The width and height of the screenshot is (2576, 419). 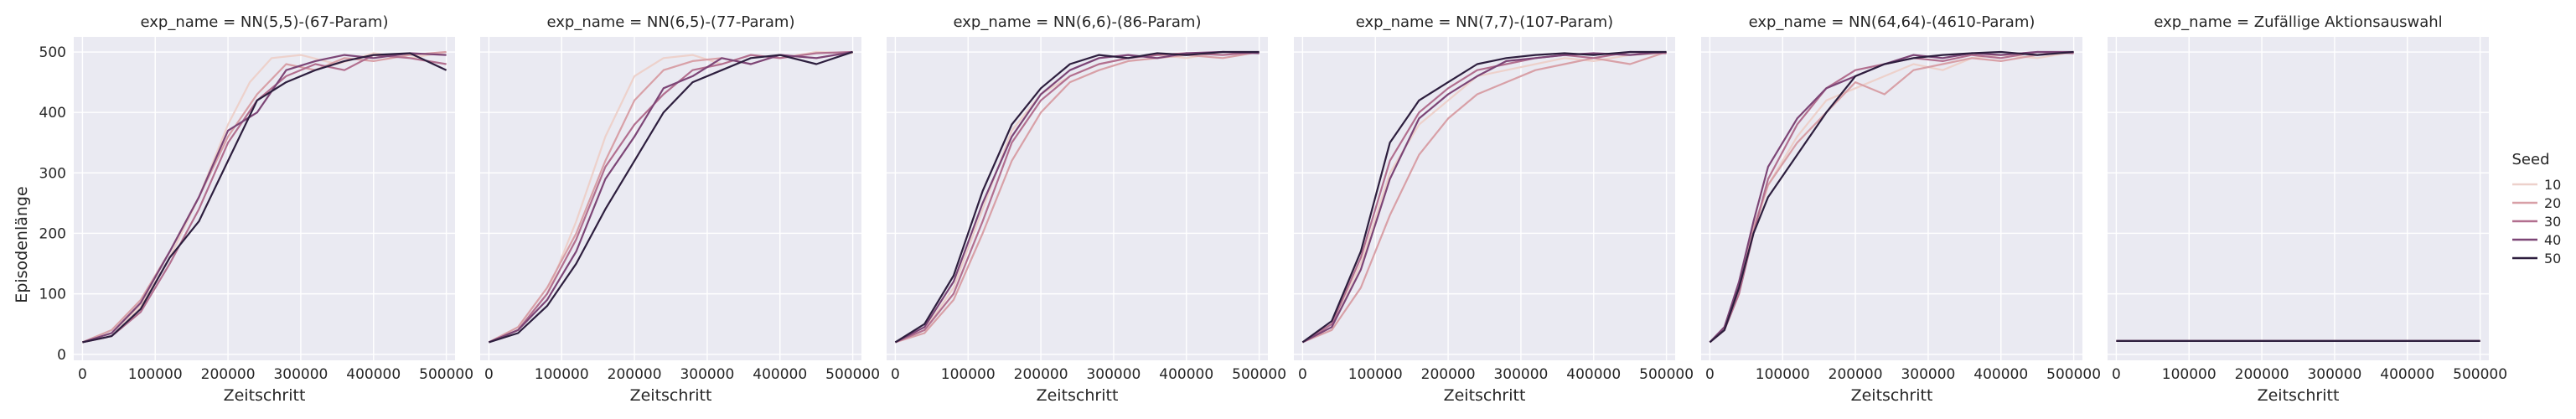 What do you see at coordinates (2536, 240) in the screenshot?
I see `legend-item-40: 40` at bounding box center [2536, 240].